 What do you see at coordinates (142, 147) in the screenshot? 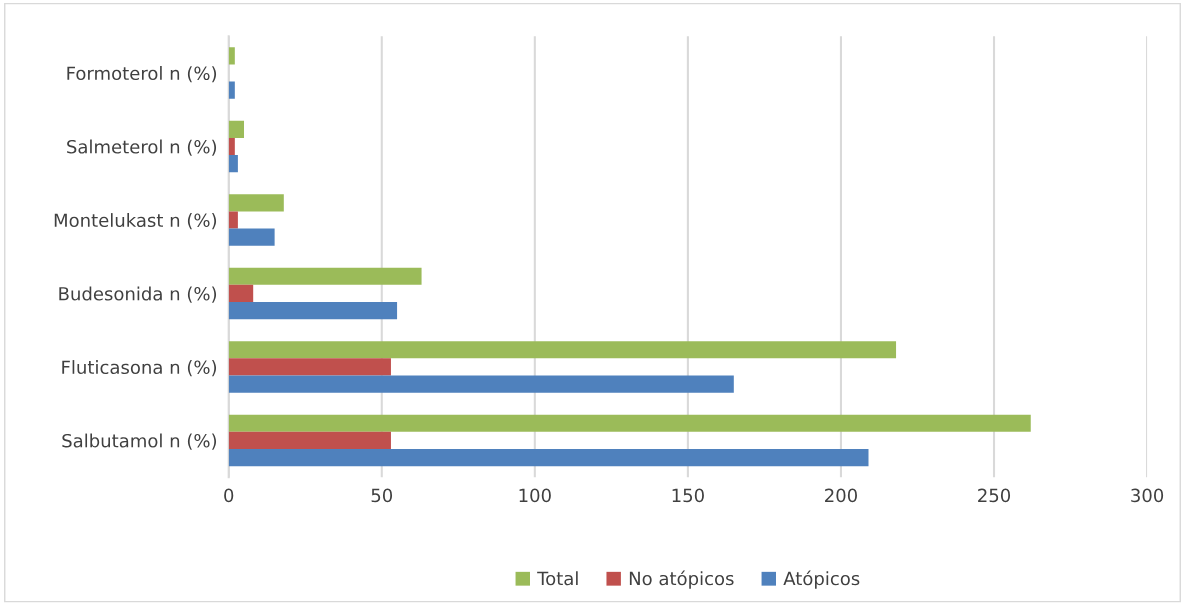
I see `y-tick-label: Salmeterol n (%)` at bounding box center [142, 147].